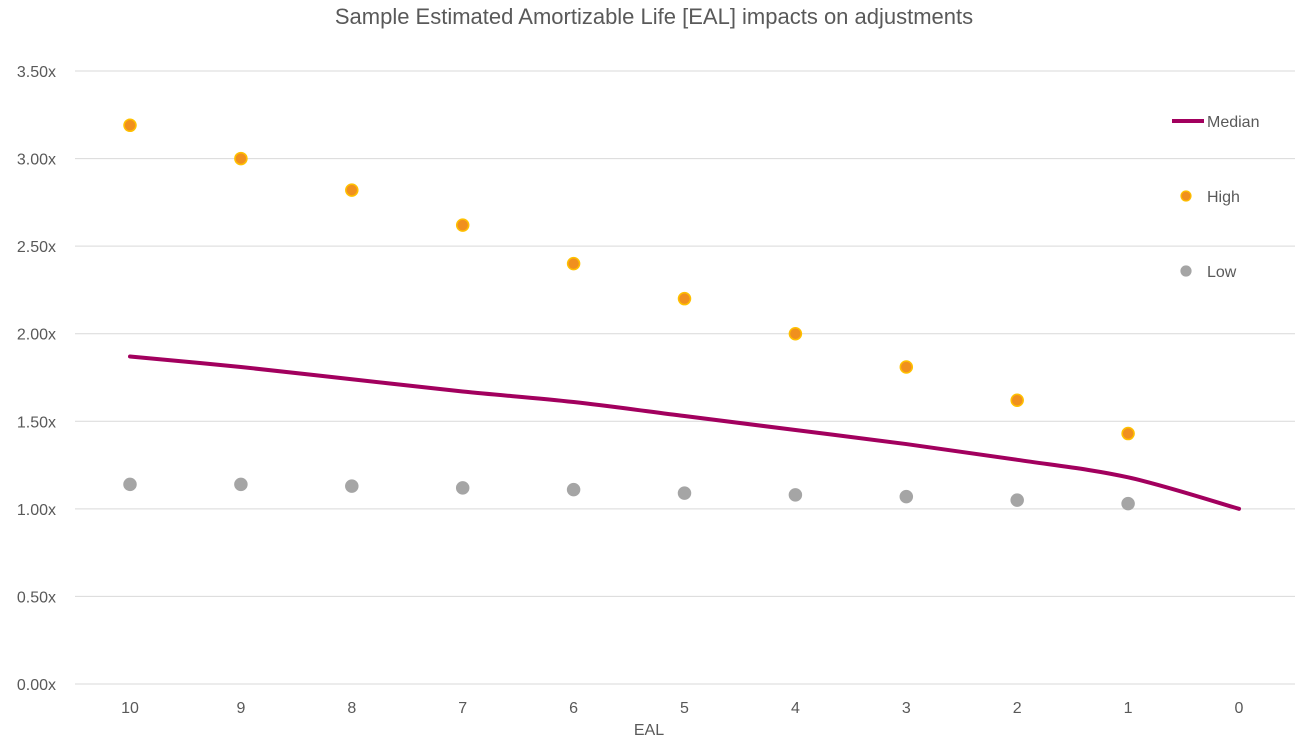 Image resolution: width=1308 pixels, height=756 pixels. I want to click on x-axis-ticks: 10 9 8 7 6 5 4 3 2 1 0, so click(682, 708).